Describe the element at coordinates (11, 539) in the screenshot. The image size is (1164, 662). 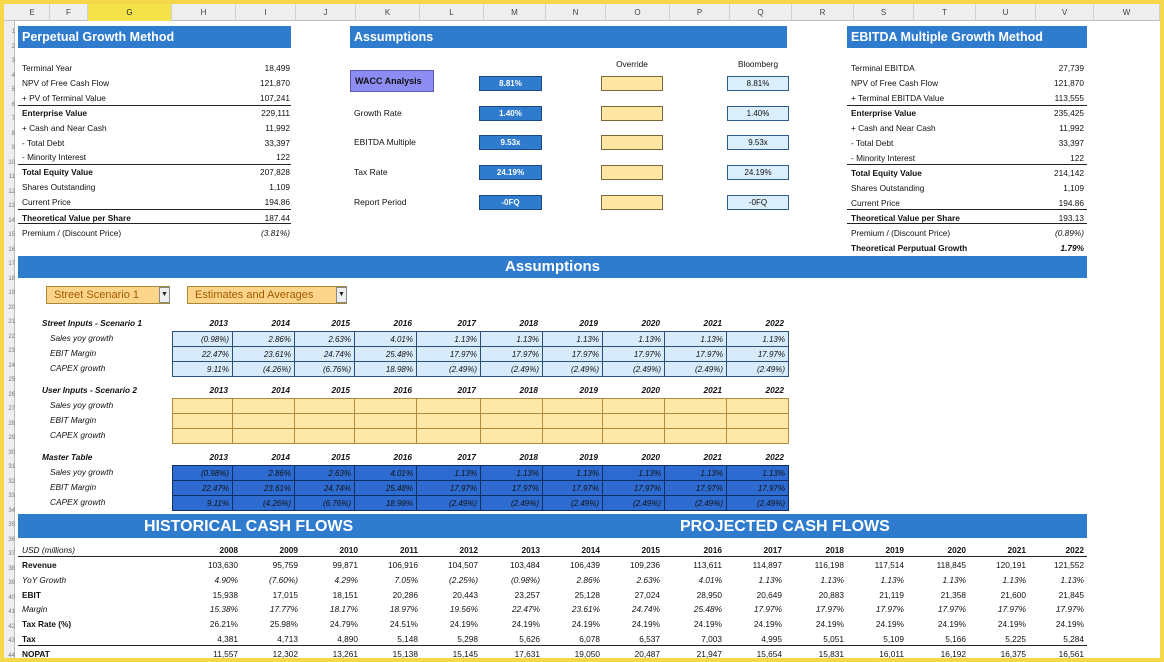
I see `row-header: 36` at that location.